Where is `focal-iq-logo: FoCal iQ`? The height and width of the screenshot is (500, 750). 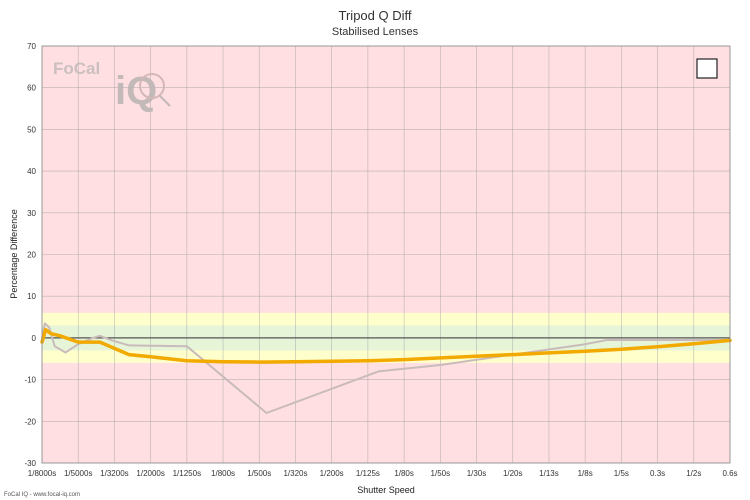
focal-iq-logo: FoCal iQ is located at coordinates (112, 86).